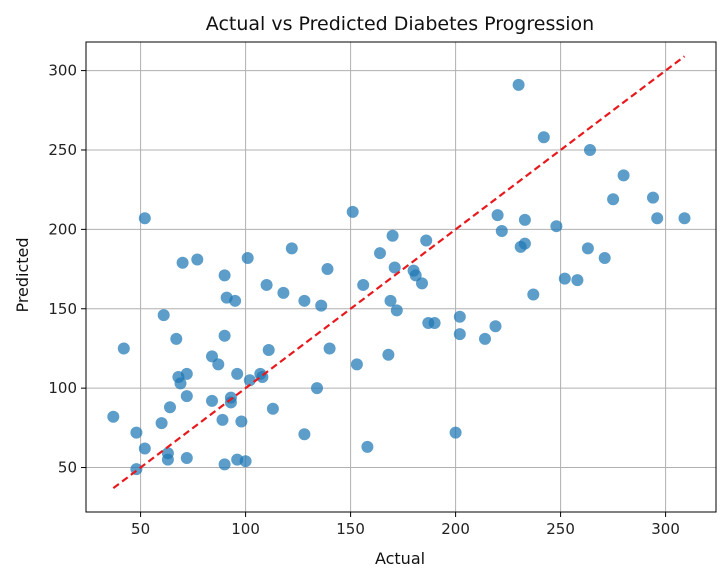 The width and height of the screenshot is (728, 580). Describe the element at coordinates (400, 24) in the screenshot. I see `chart-title: Actual vs Predicted Diabetes Progression` at that location.